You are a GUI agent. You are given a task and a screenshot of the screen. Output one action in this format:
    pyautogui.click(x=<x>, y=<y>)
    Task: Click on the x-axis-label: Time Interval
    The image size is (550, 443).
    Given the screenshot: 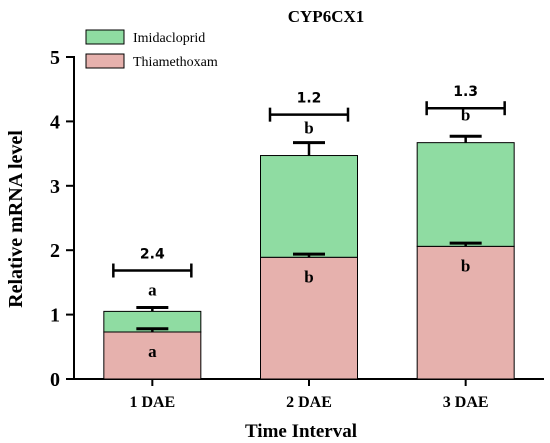 What is the action you would take?
    pyautogui.click(x=301, y=431)
    